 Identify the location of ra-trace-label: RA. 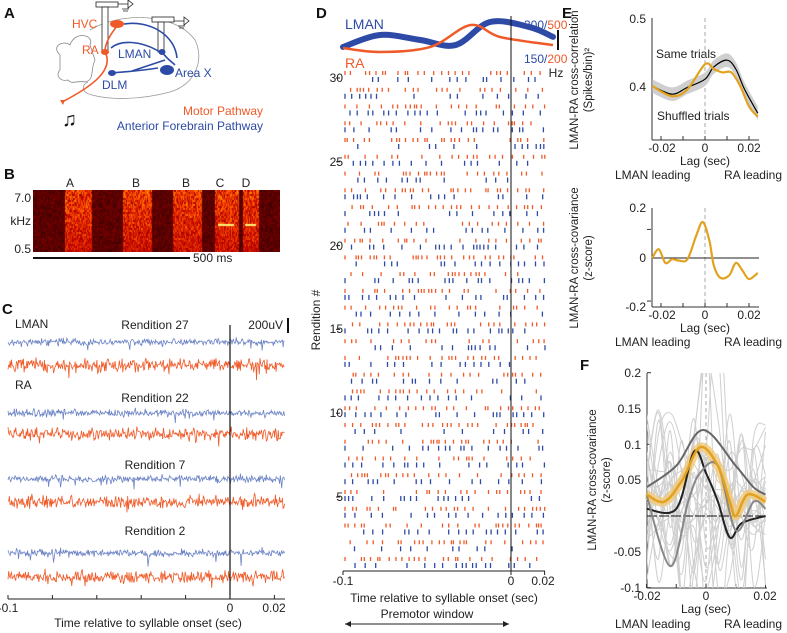
(23, 385).